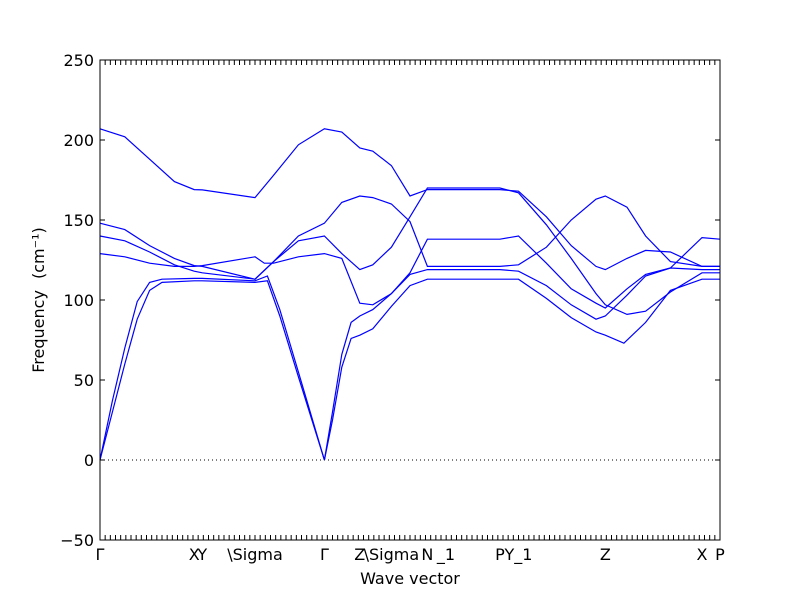  What do you see at coordinates (78, 140) in the screenshot?
I see `y-tick-label: 200` at bounding box center [78, 140].